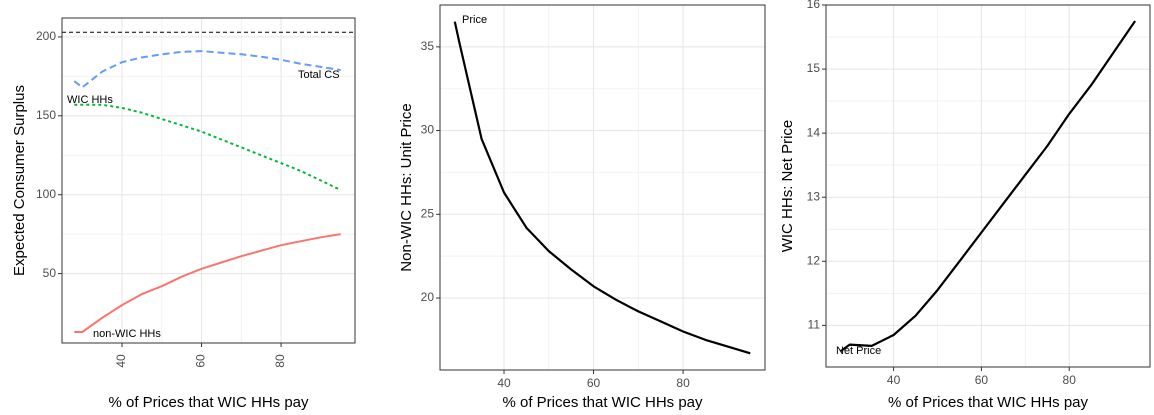 This screenshot has height=415, width=1154. What do you see at coordinates (428, 213) in the screenshot?
I see `y-tick-label: 25` at bounding box center [428, 213].